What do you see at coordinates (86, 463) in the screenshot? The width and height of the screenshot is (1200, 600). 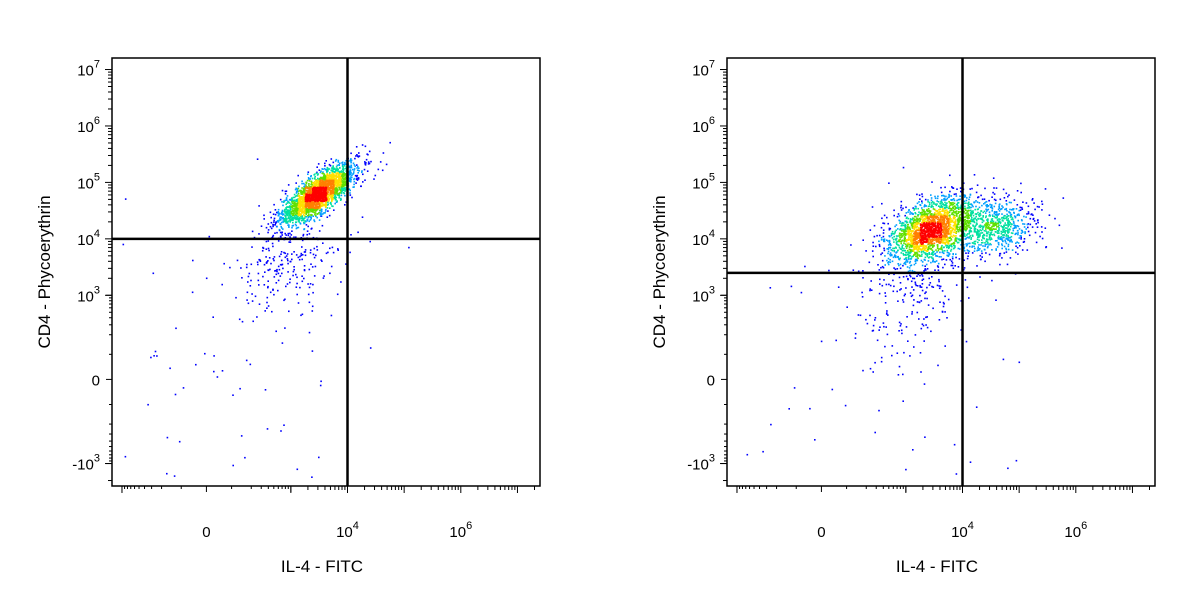 I see `y-tick-label: -103` at bounding box center [86, 463].